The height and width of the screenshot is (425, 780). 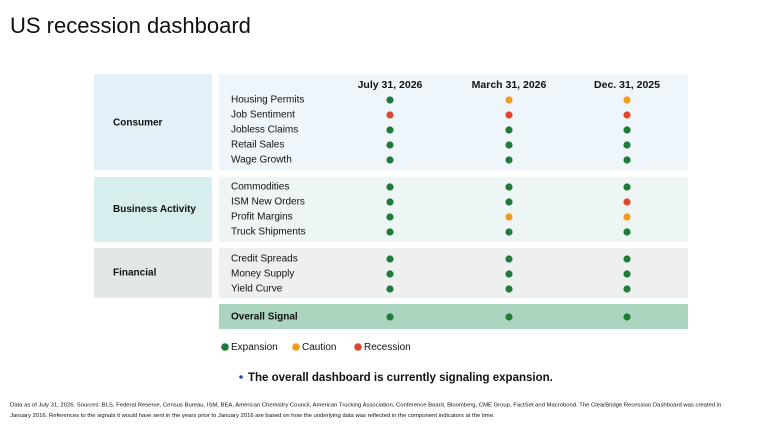 What do you see at coordinates (453, 316) in the screenshot?
I see `overall-row` at bounding box center [453, 316].